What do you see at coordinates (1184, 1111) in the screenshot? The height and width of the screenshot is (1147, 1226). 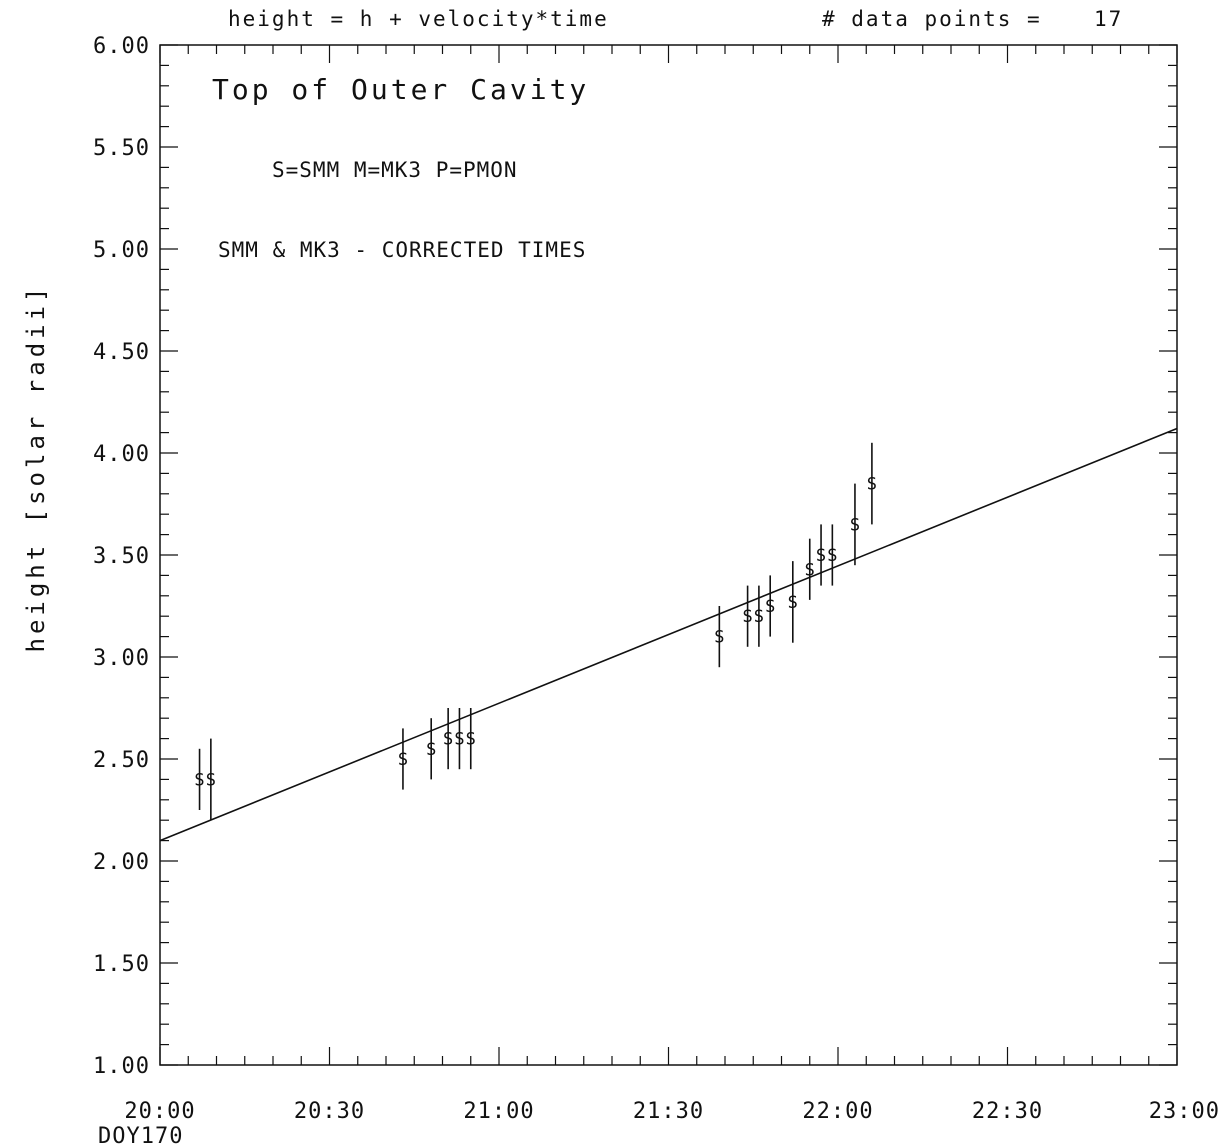 I see `x-tick-label: 23:00` at bounding box center [1184, 1111].